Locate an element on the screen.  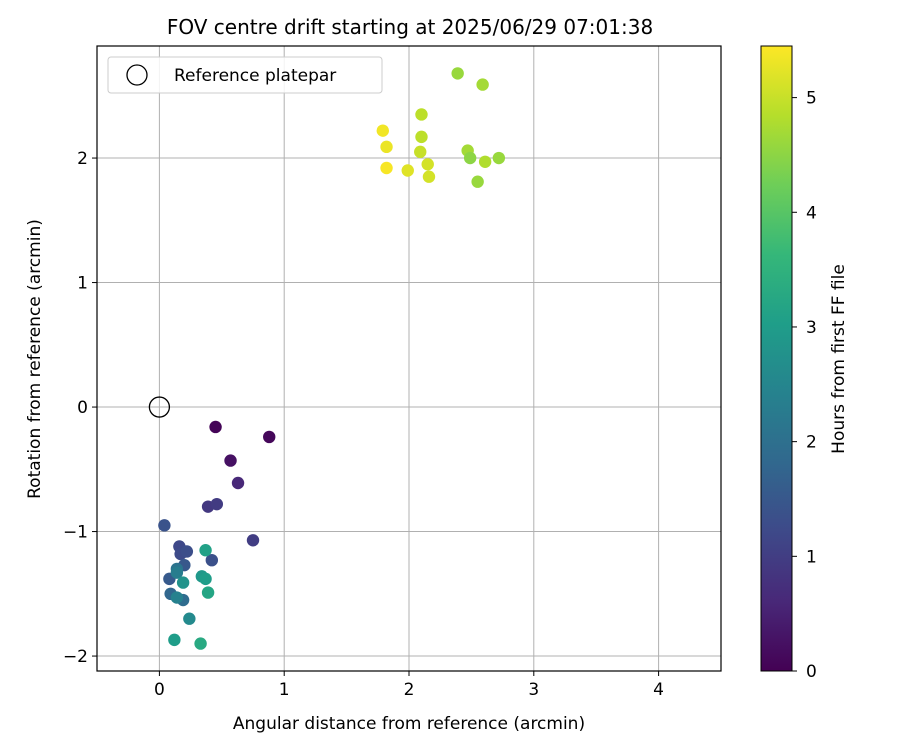
y-tick-label: −1 is located at coordinates (75, 533).